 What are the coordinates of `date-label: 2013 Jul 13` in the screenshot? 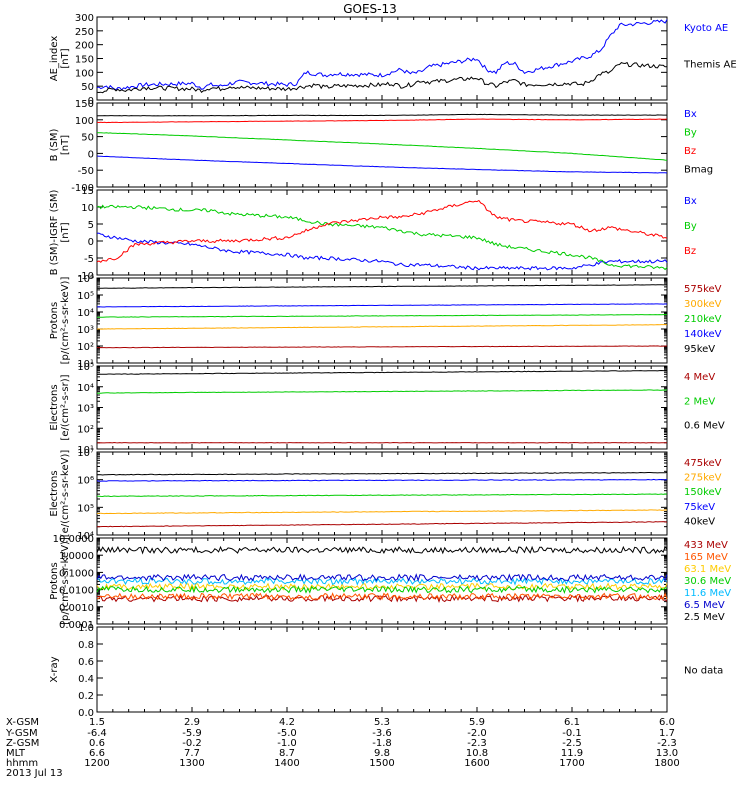 It's located at (34, 773).